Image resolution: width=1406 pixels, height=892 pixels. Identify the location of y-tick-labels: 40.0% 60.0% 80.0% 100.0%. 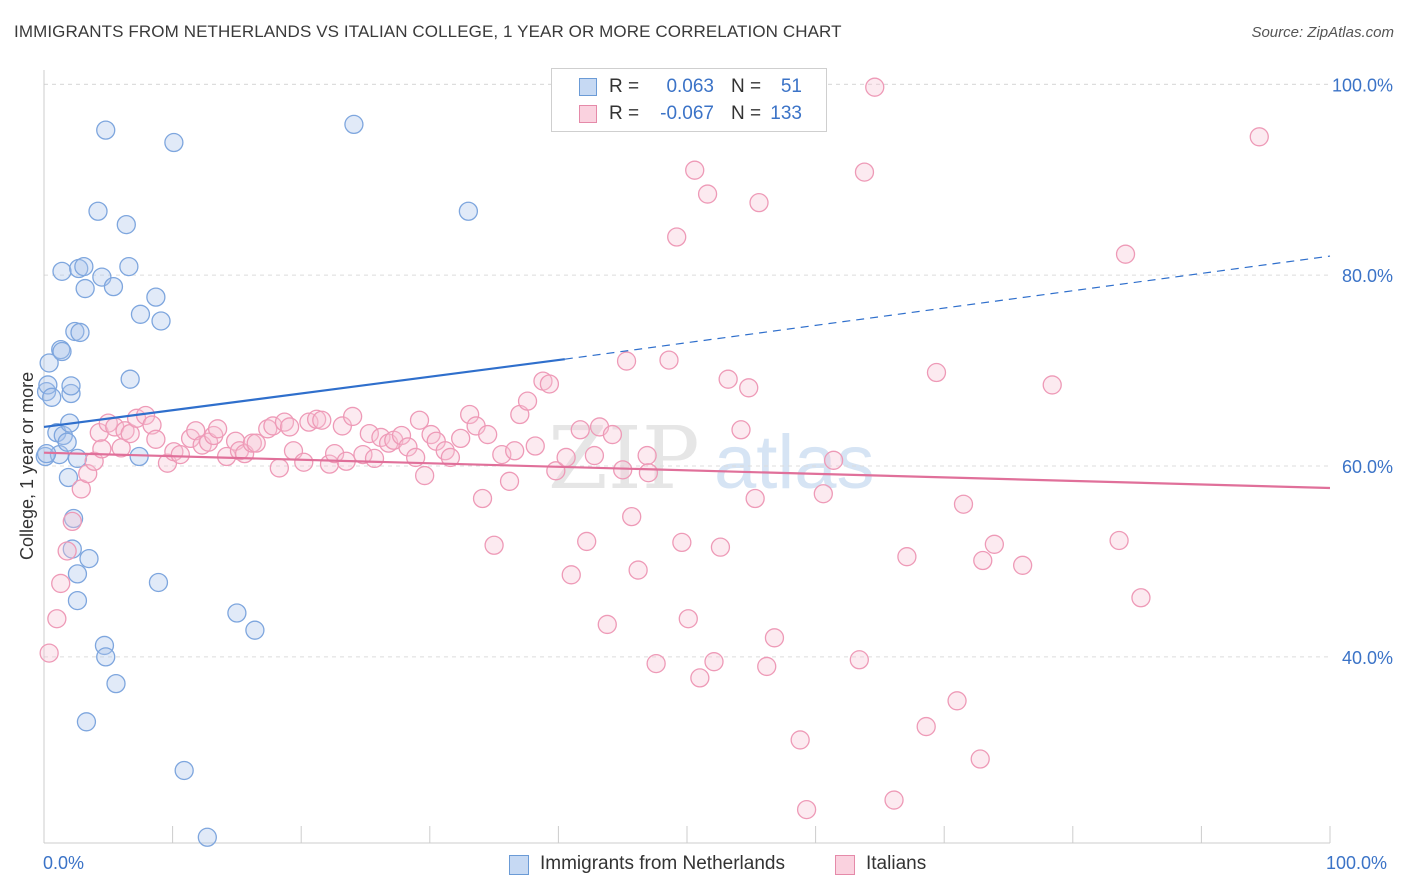
(1362, 371).